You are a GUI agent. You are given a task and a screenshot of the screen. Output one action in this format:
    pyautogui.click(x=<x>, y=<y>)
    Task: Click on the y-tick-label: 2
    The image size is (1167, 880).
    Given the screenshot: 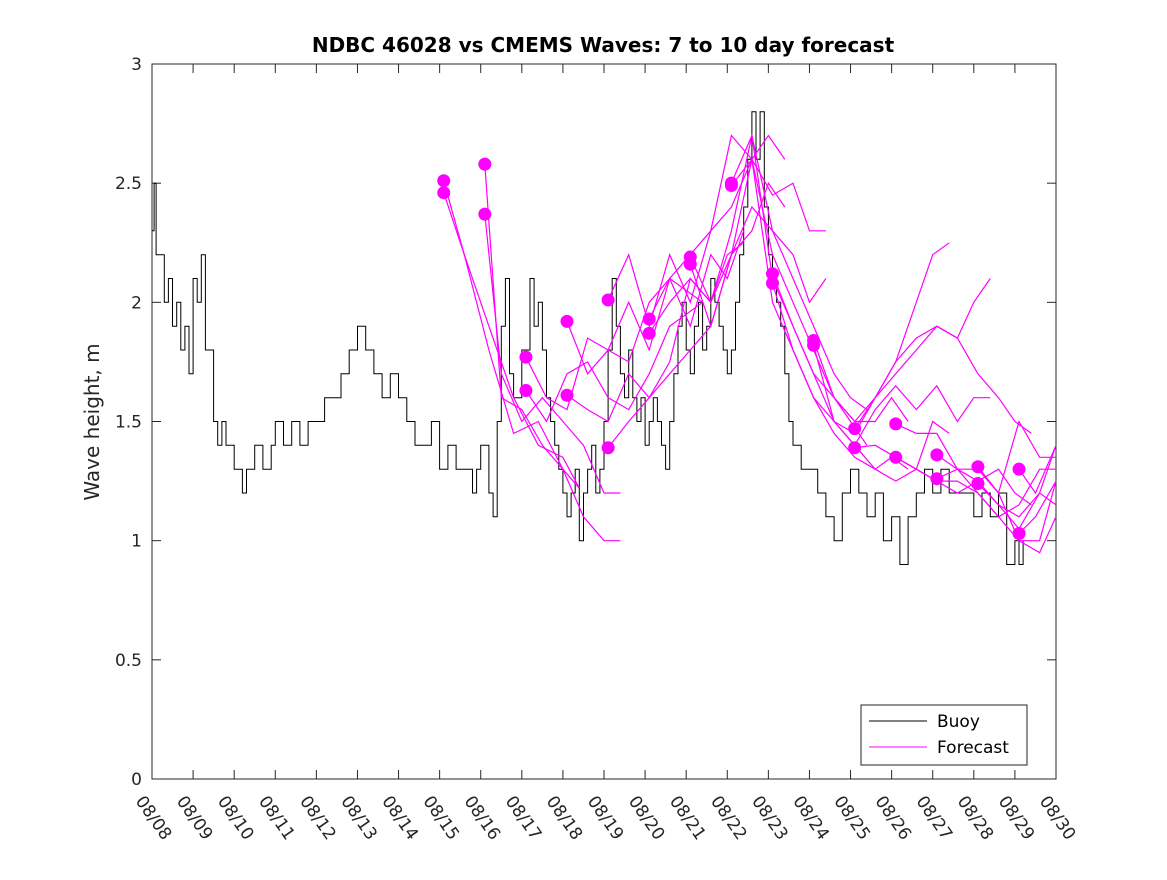 What is the action you would take?
    pyautogui.click(x=136, y=303)
    